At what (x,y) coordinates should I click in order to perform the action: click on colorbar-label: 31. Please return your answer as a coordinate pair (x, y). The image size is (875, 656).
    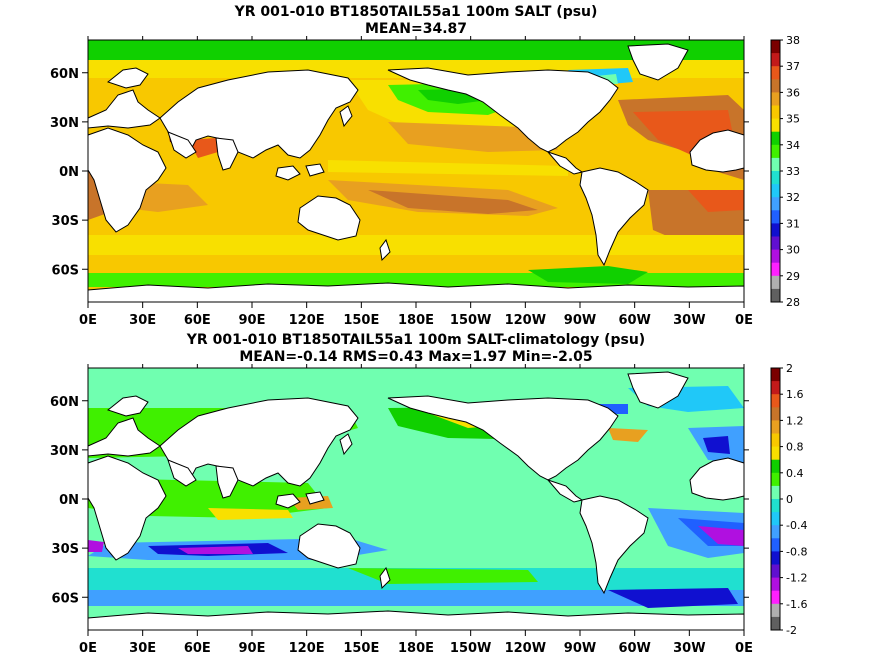
    Looking at the image, I should click on (793, 223).